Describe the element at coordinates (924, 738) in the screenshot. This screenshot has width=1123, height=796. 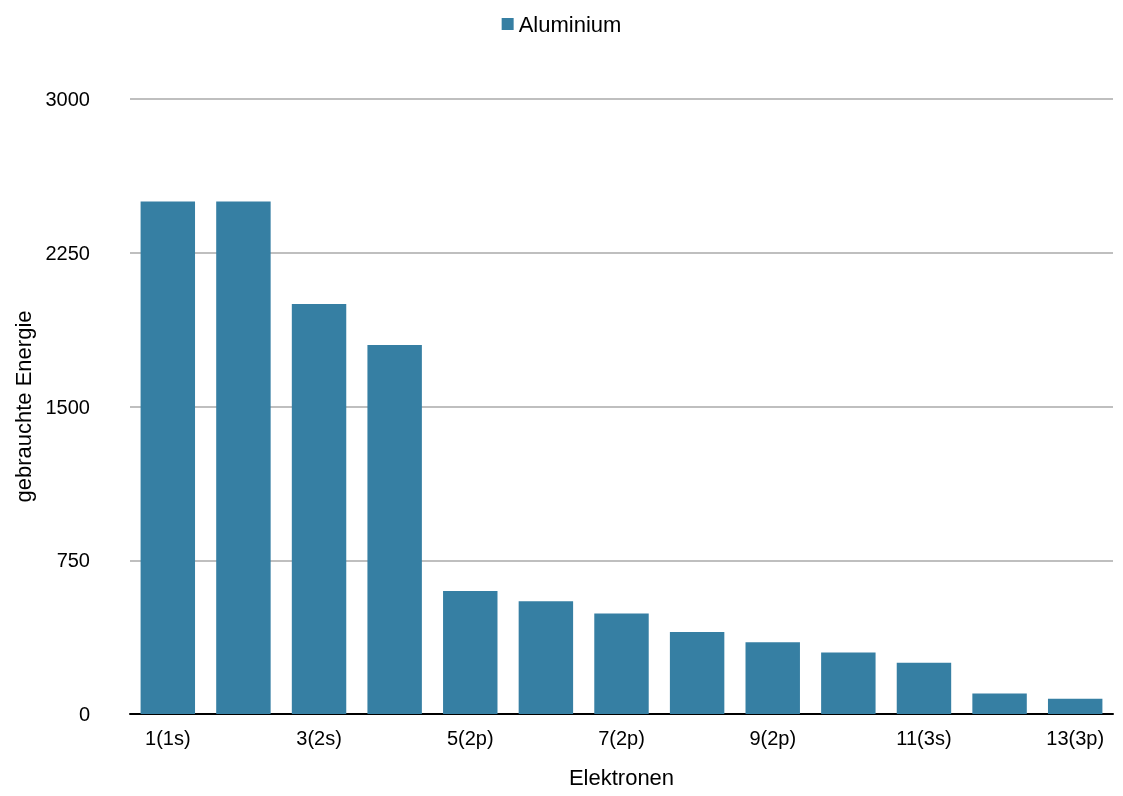
I see `x-tick-label: 11(3s)` at that location.